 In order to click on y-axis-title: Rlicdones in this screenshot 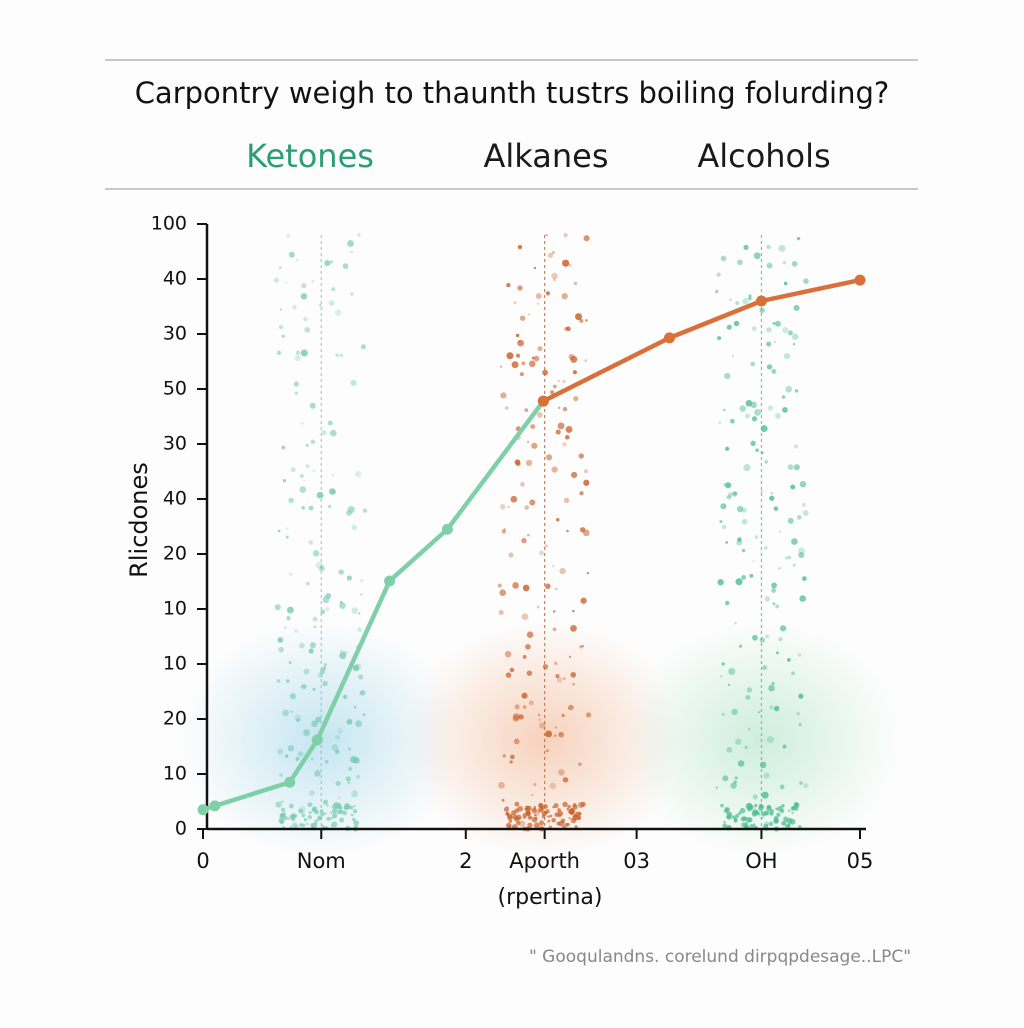, I will do `click(139, 520)`.